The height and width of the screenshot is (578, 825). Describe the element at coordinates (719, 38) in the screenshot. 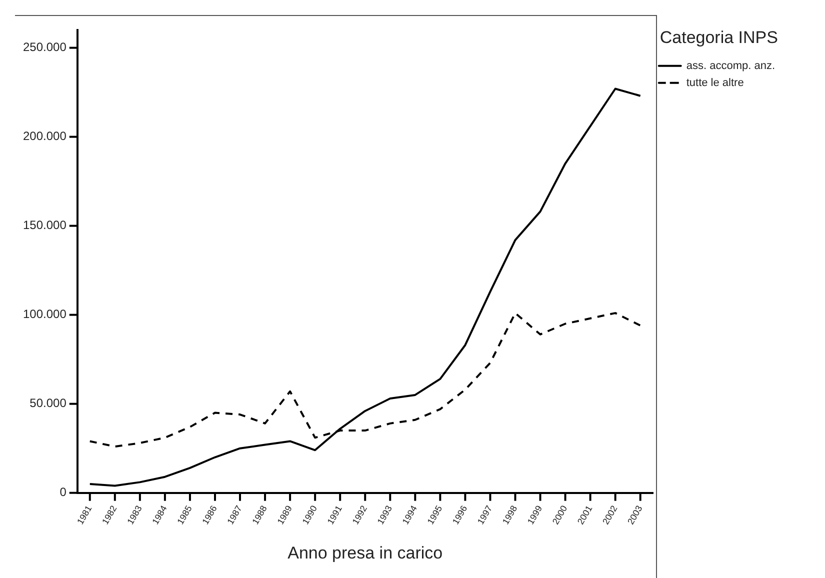

I see `legend-title: Categoria INPS` at that location.